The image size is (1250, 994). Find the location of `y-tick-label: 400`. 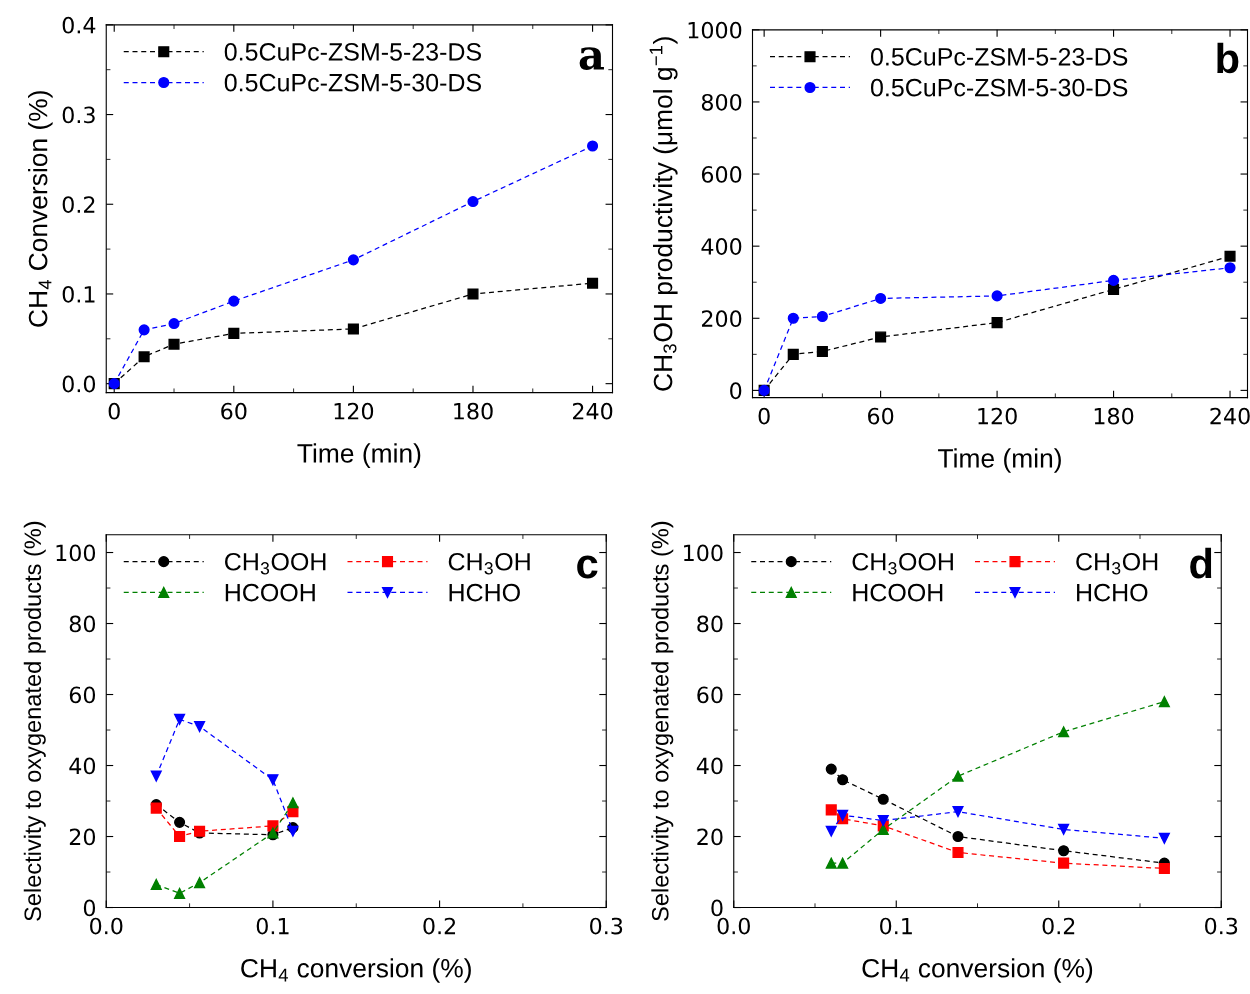

y-tick-label: 400 is located at coordinates (721, 246).